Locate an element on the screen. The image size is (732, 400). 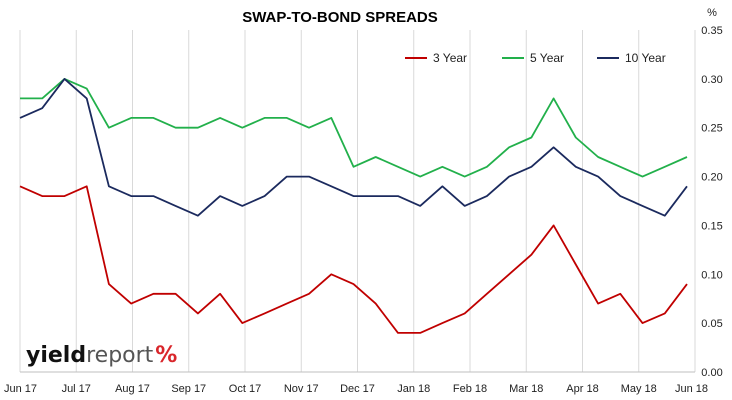
logo-text-report: report is located at coordinates (120, 355).